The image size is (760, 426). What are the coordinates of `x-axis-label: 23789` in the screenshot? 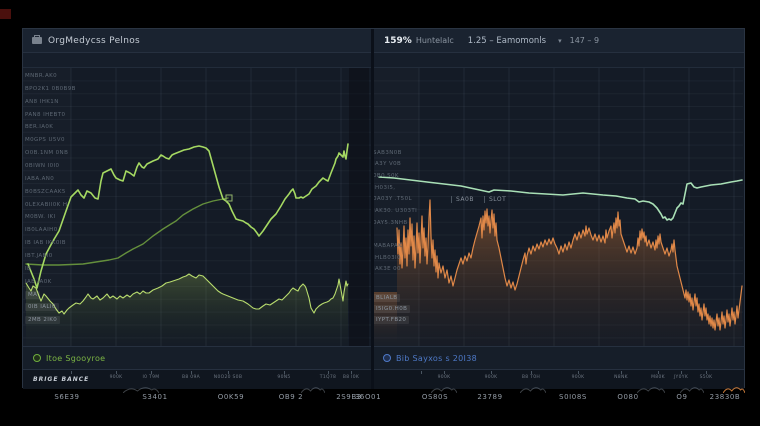 It's located at (490, 397).